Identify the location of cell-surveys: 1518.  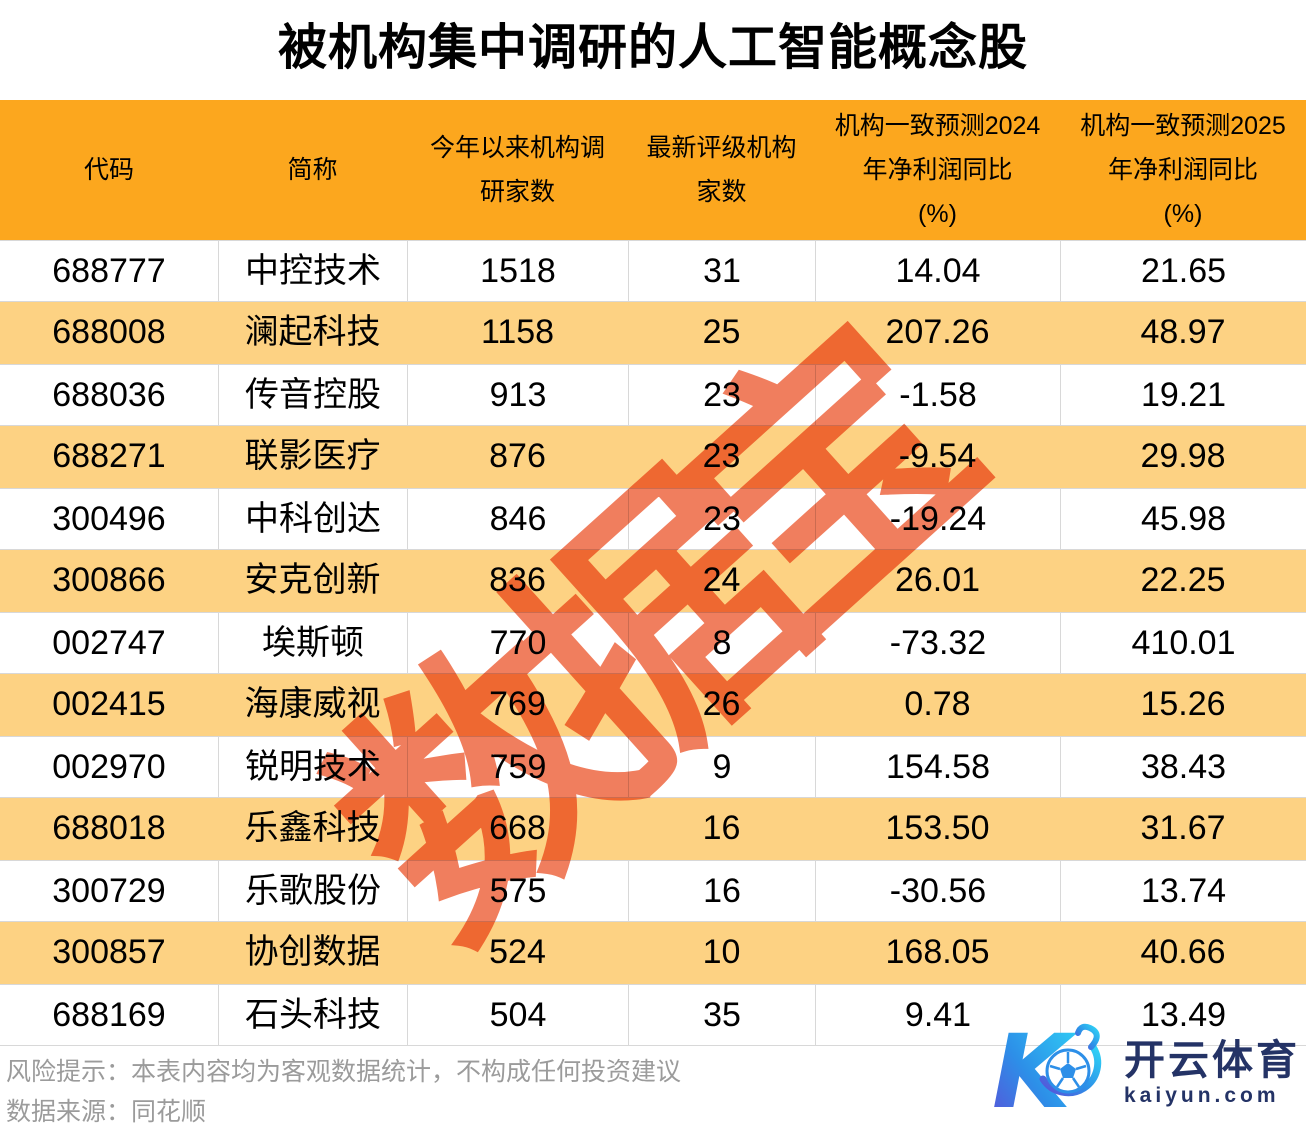
(517, 271).